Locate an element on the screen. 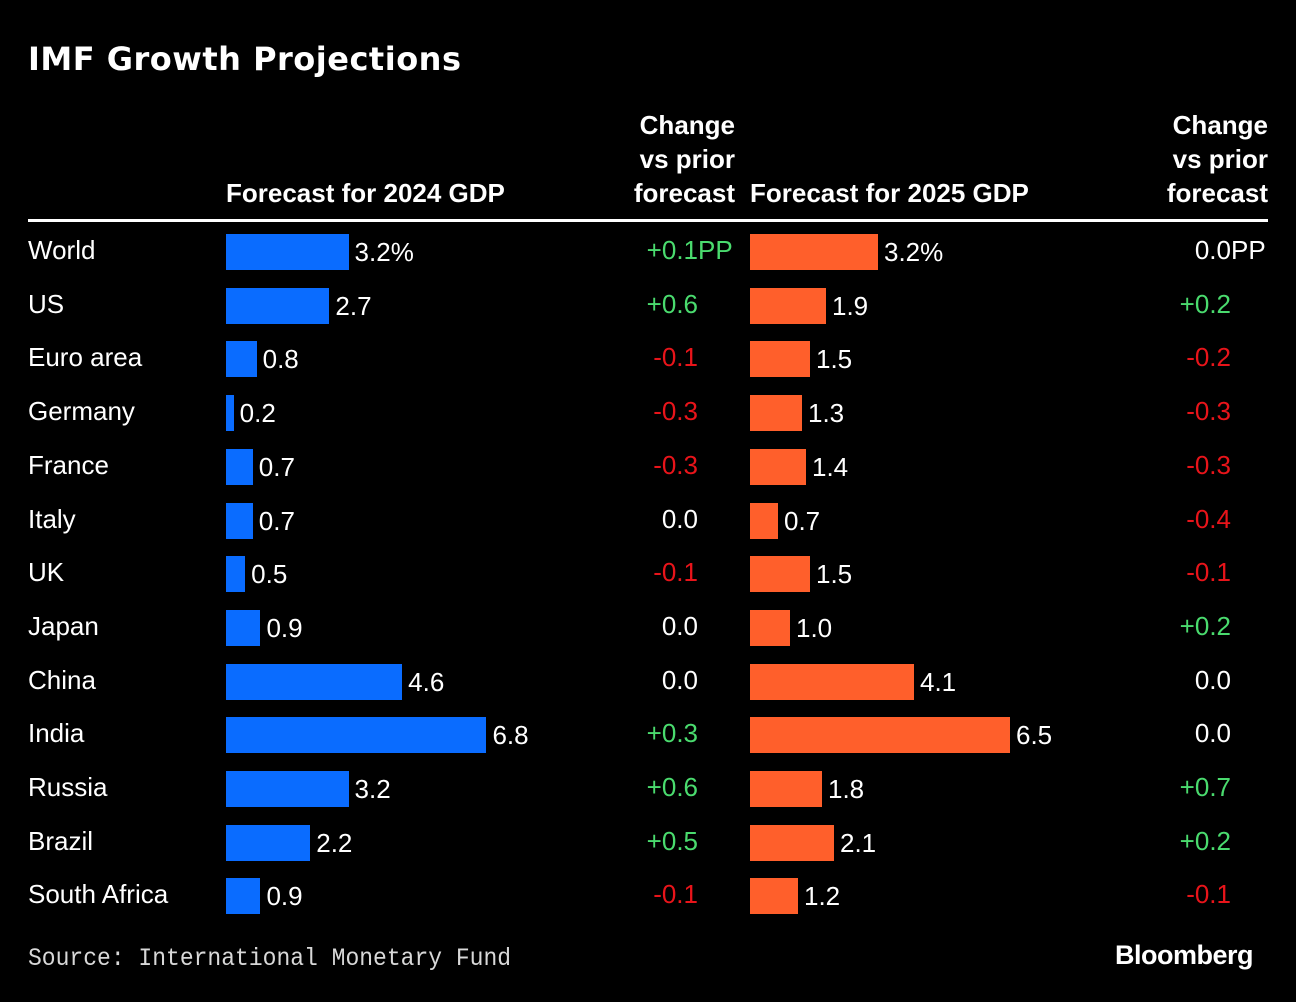  bar-value-label: 1.2 is located at coordinates (822, 896).